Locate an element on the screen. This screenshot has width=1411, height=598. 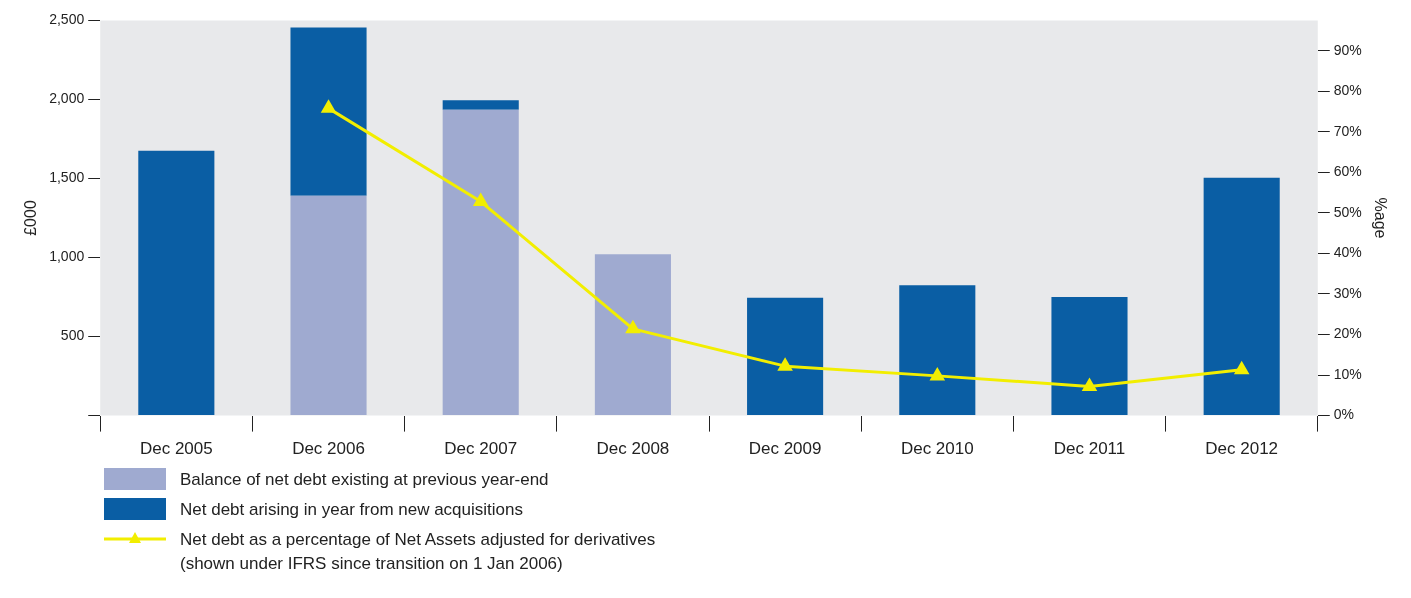
y-tick-label: 2,000 is located at coordinates (67, 98).